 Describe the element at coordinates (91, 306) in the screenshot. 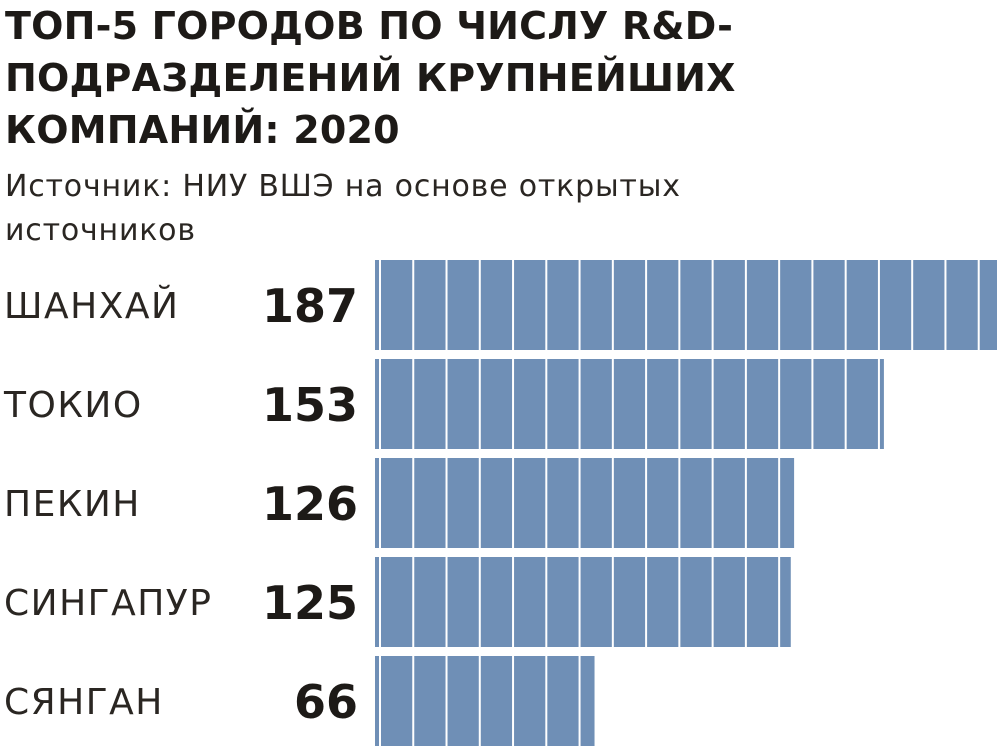

I see `category-label: ШАНХАЙ` at that location.